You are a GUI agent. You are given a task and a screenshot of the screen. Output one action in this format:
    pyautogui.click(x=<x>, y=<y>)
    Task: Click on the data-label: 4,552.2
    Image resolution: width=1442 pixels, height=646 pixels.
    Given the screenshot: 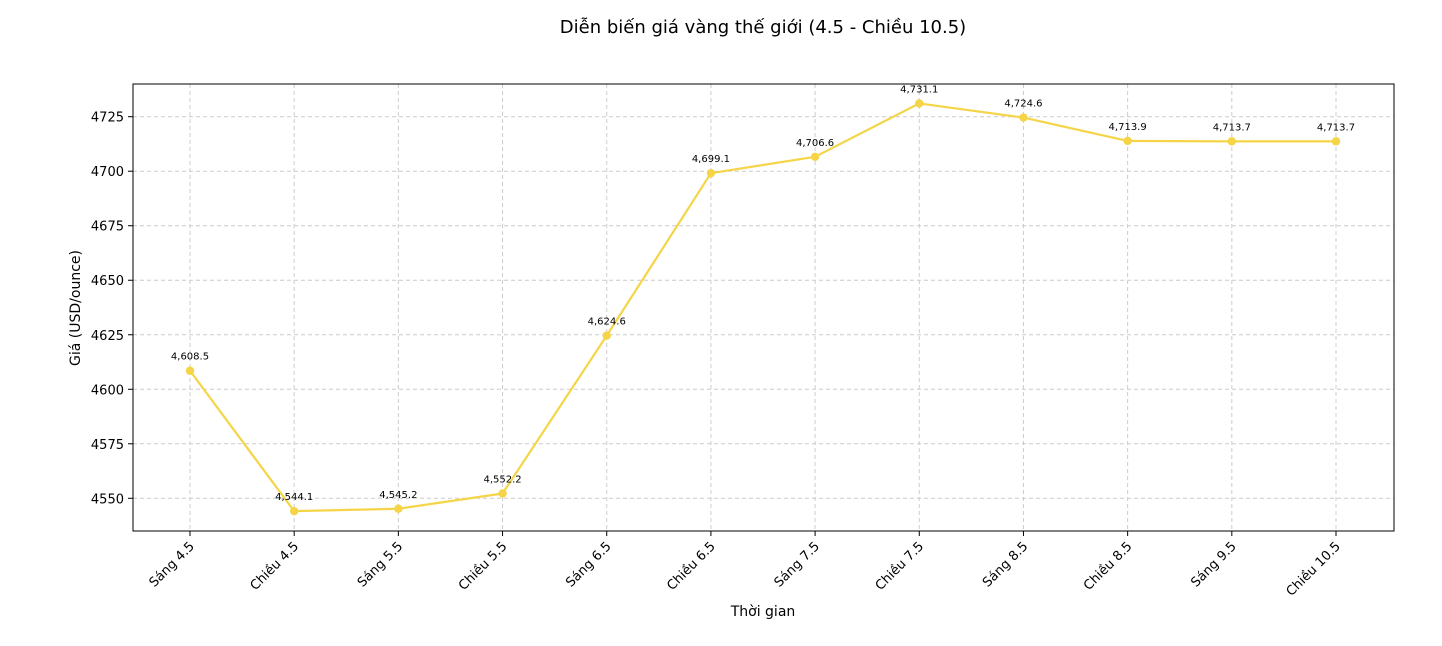 What is the action you would take?
    pyautogui.click(x=502, y=479)
    